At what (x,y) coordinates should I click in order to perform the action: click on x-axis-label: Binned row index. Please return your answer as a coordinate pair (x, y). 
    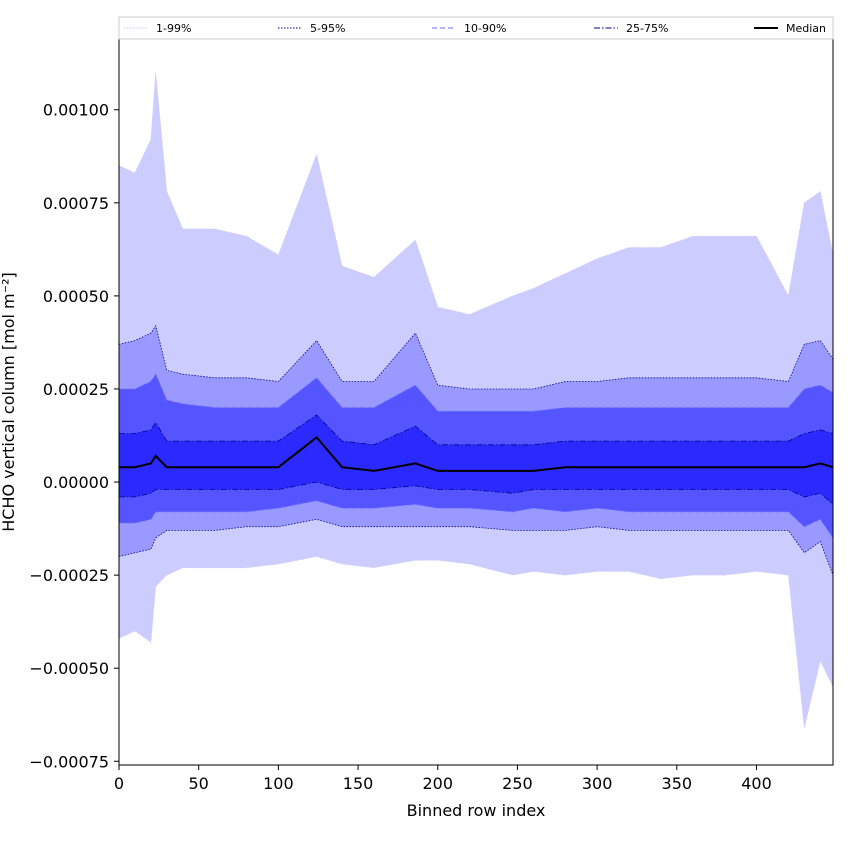
    Looking at the image, I should click on (476, 810).